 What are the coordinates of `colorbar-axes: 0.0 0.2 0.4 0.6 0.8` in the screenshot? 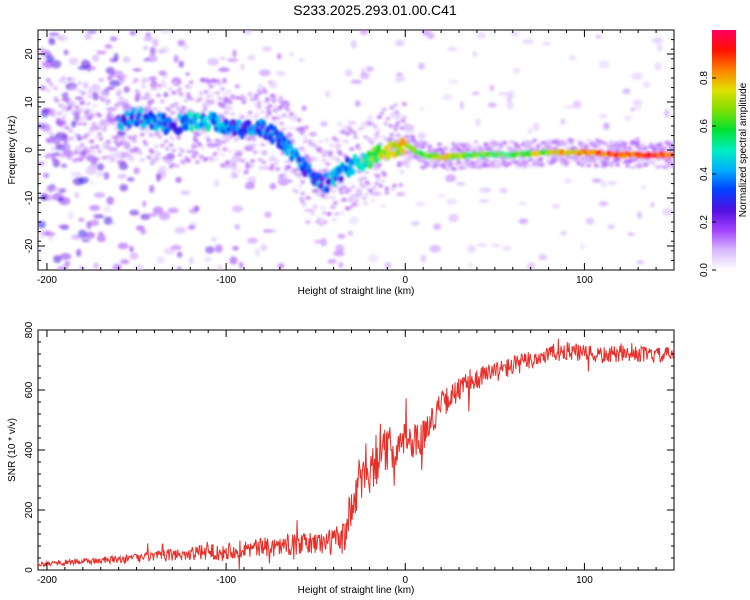 It's located at (707, 174).